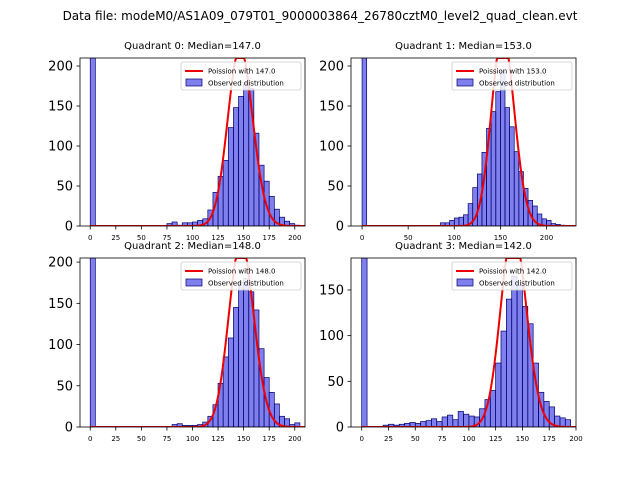 Image resolution: width=640 pixels, height=480 pixels. I want to click on legend: Poission with 148.0 Observed distribution, so click(241, 276).